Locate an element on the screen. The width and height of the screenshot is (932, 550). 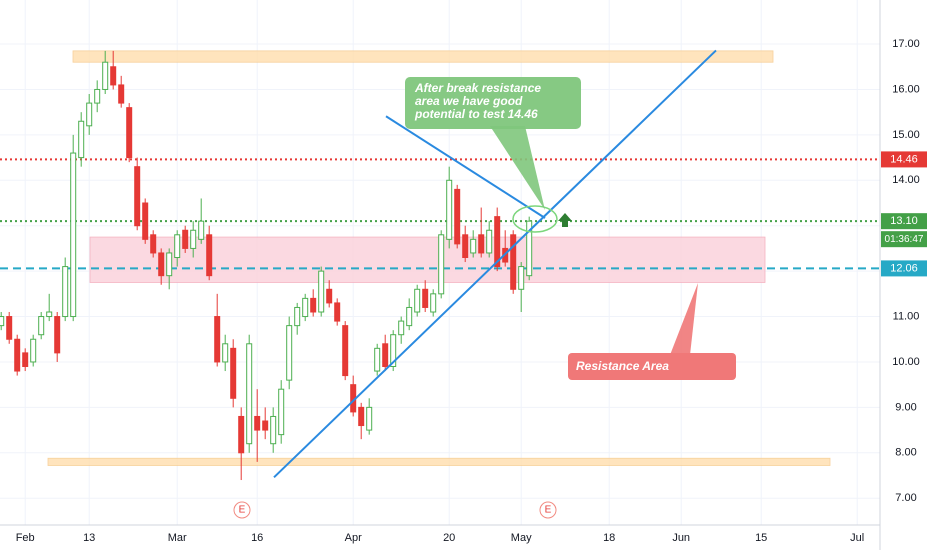
x-tick-label: Apr is located at coordinates (353, 538).